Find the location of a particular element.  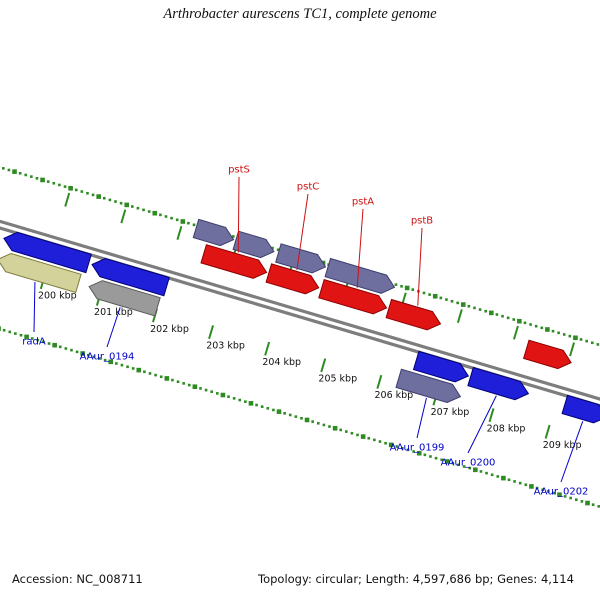

gene-arrow-radA is located at coordinates (41, 273).